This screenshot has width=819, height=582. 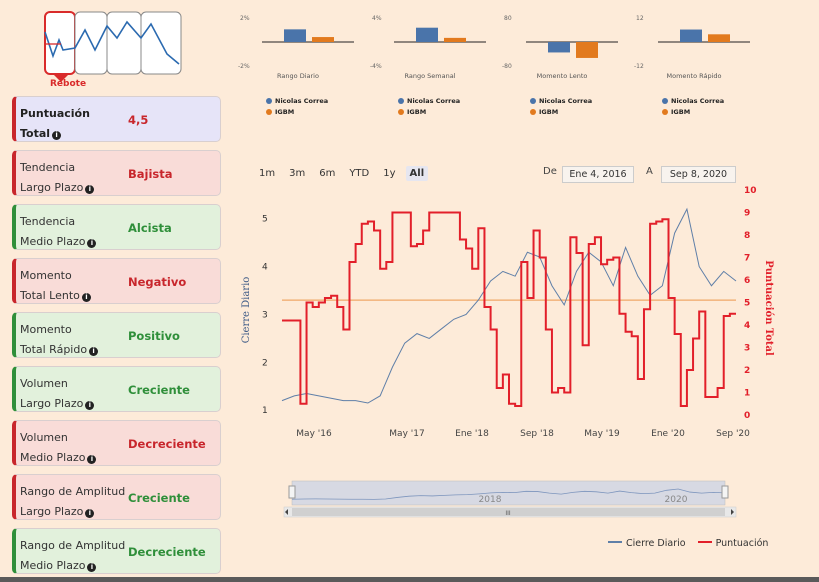 What do you see at coordinates (694, 76) in the screenshot?
I see `mini-chart-title: Momento Rápido` at bounding box center [694, 76].